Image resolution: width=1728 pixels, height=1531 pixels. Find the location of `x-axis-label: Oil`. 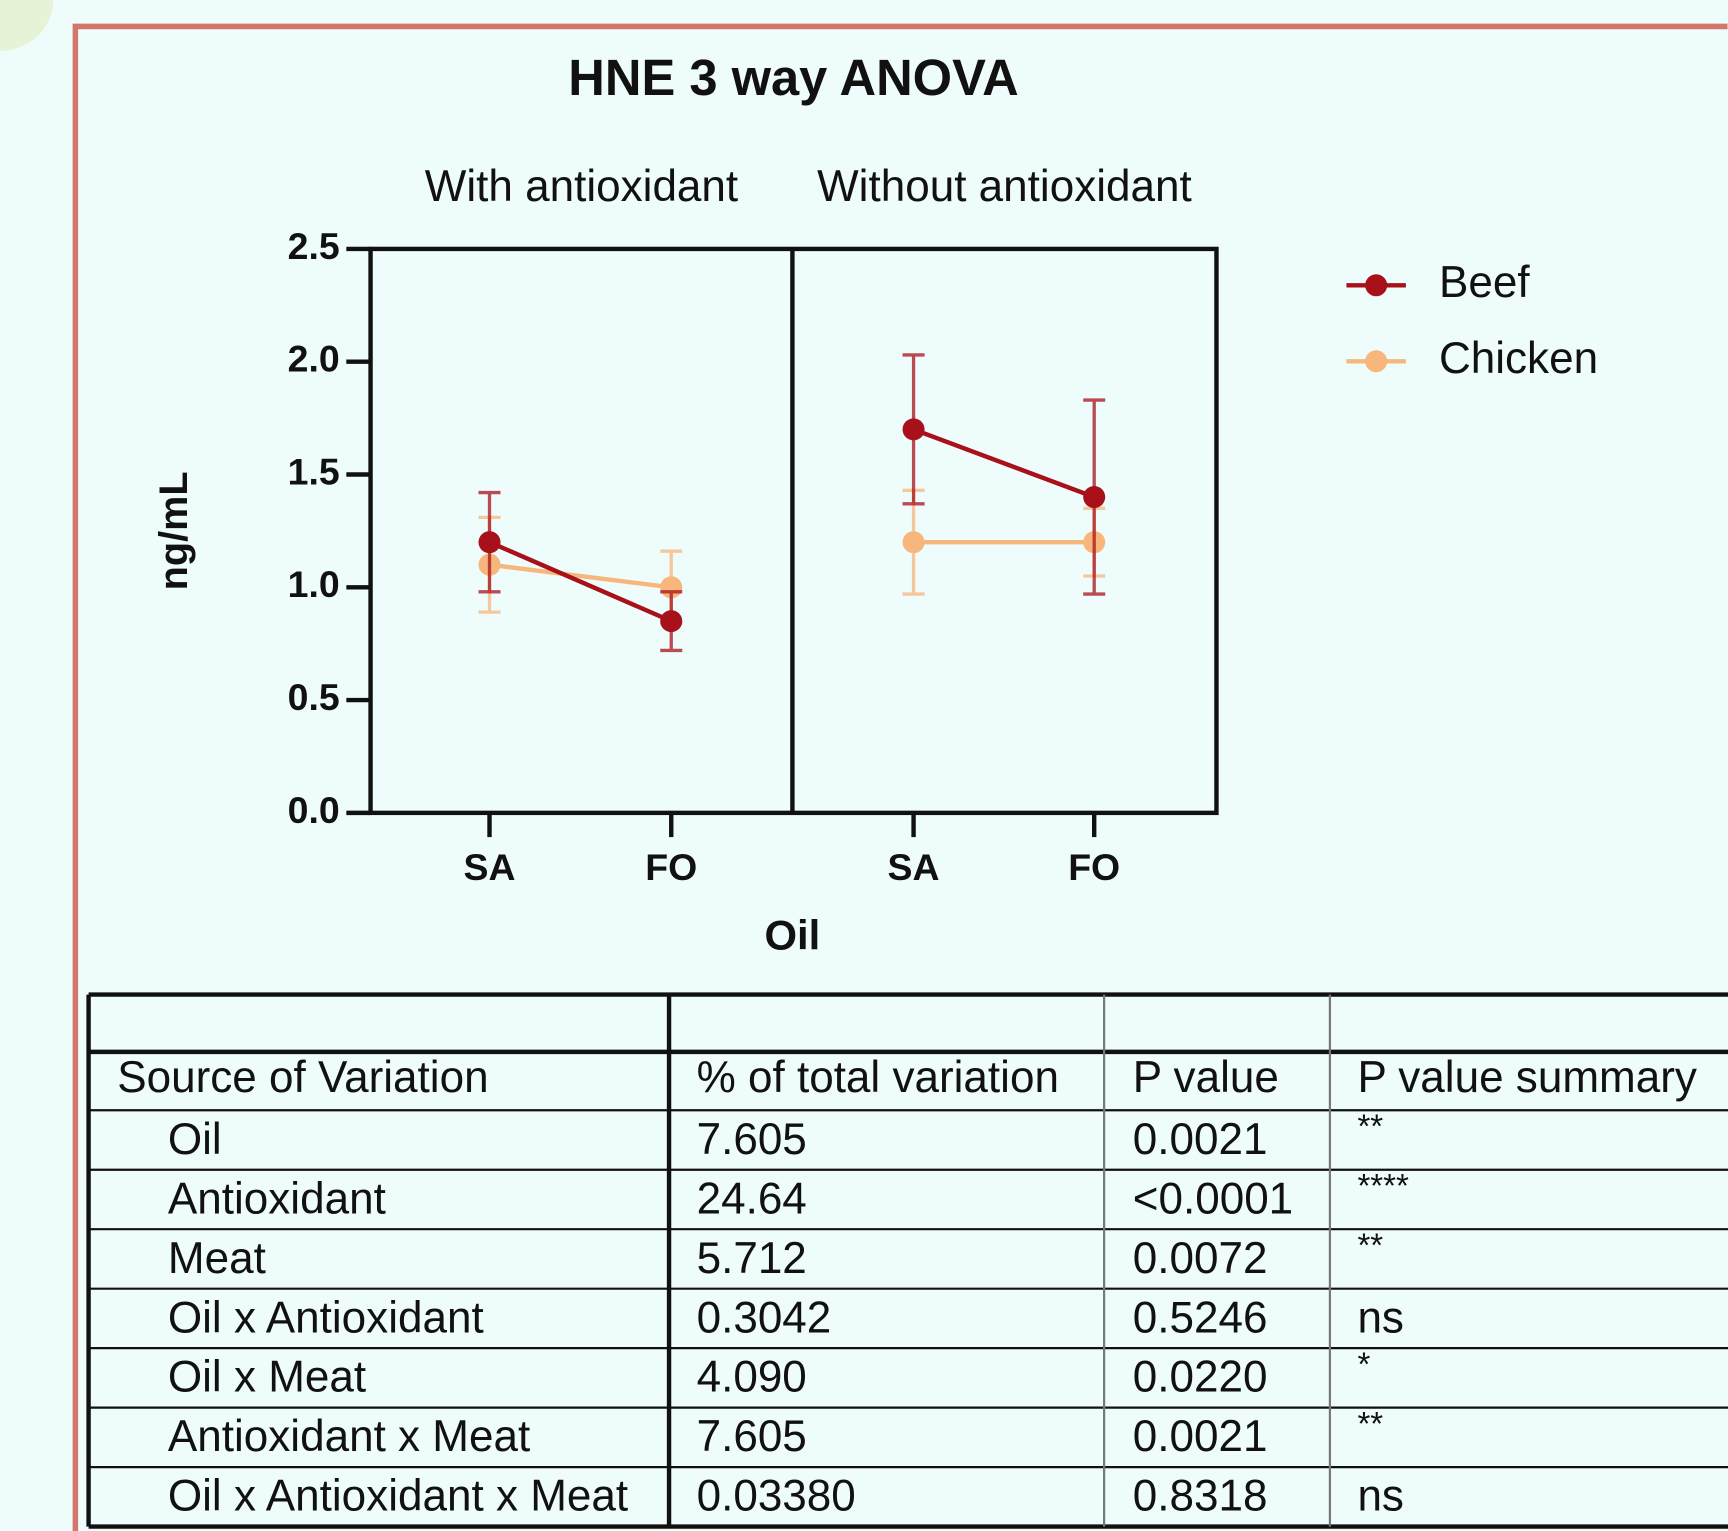

x-axis-label: Oil is located at coordinates (793, 934).